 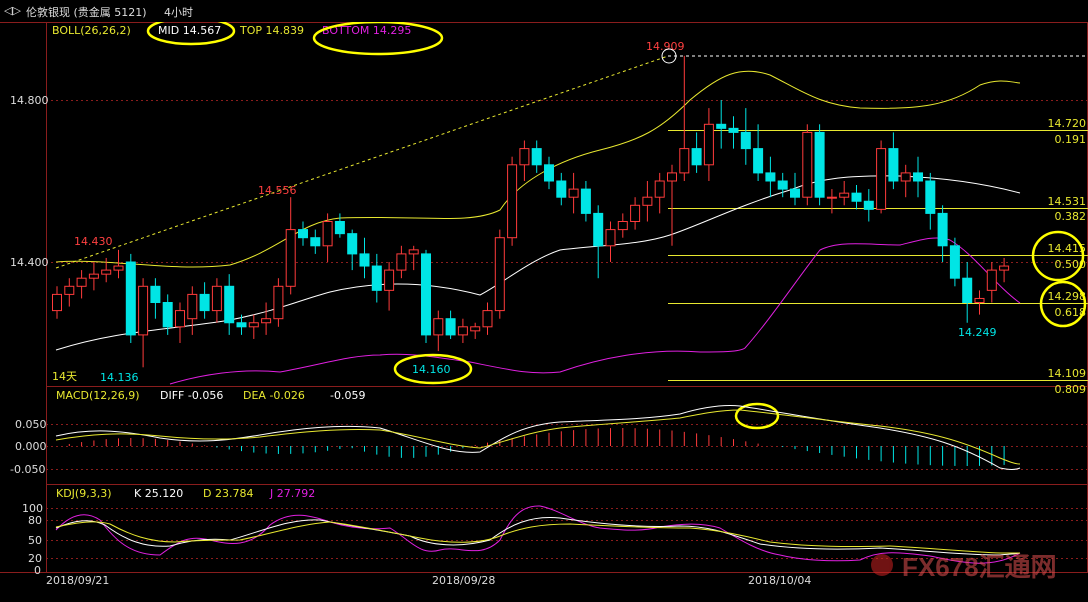 I want to click on y-tick-label: 14.800, so click(x=29, y=100).